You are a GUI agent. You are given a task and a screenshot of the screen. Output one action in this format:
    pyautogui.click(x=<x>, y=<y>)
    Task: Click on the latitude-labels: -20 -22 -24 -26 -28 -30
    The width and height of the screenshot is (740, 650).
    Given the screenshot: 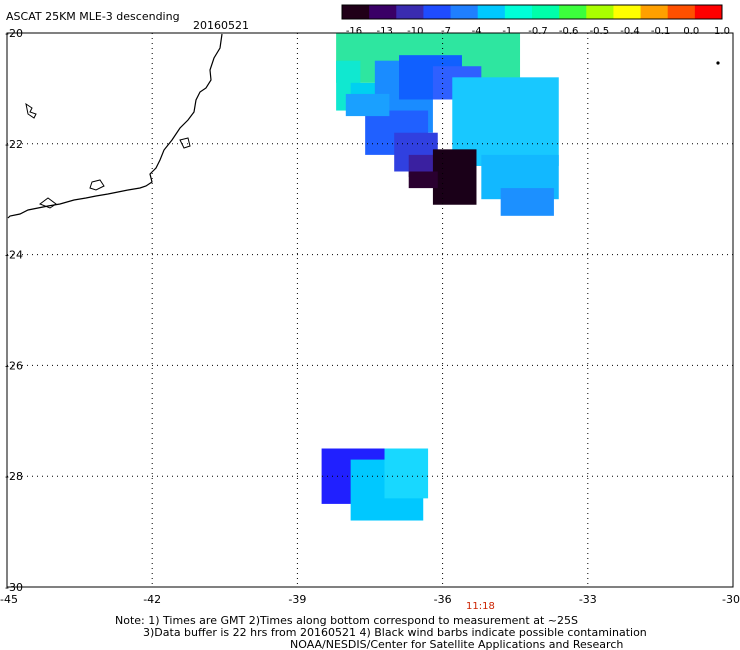 What is the action you would take?
    pyautogui.click(x=14, y=310)
    